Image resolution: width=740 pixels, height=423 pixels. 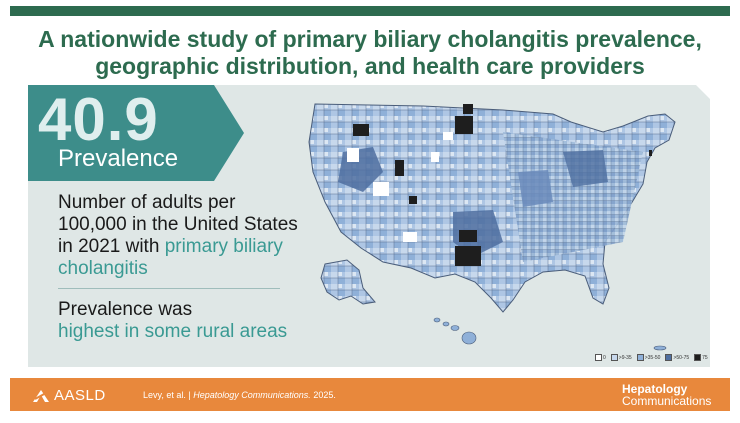 What do you see at coordinates (625, 357) in the screenshot?
I see `legend-label: >9-35` at bounding box center [625, 357].